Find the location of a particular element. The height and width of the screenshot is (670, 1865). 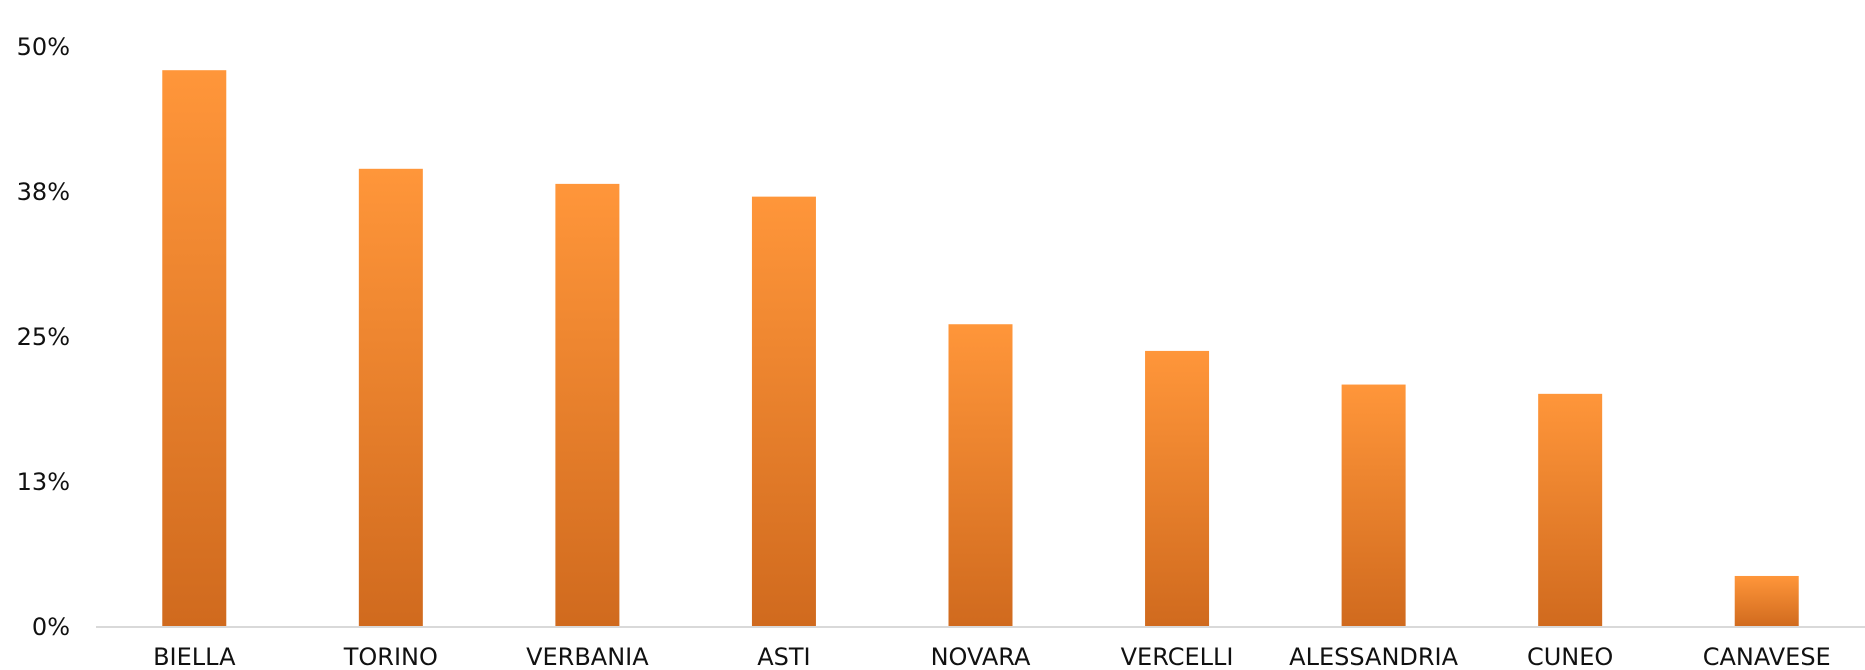

x-category-label: NOVARA is located at coordinates (981, 656).